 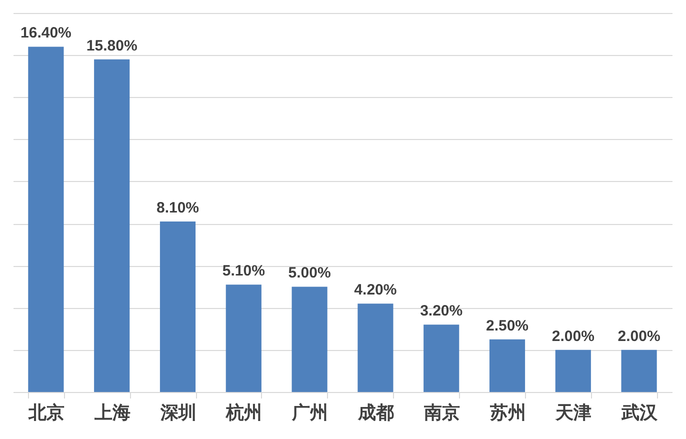 I want to click on x-tick-label: 广州, so click(x=309, y=413).